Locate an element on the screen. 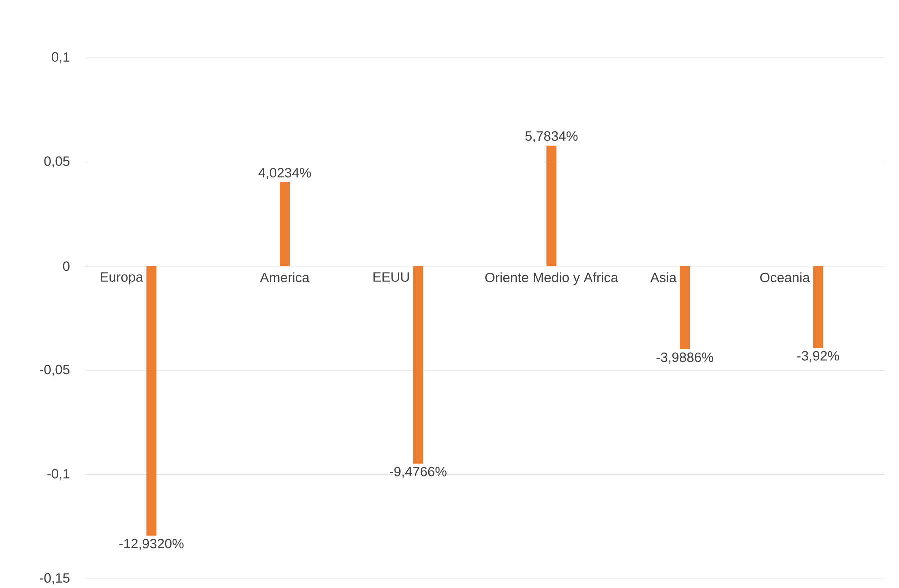  data-label: -3,92% is located at coordinates (819, 356).